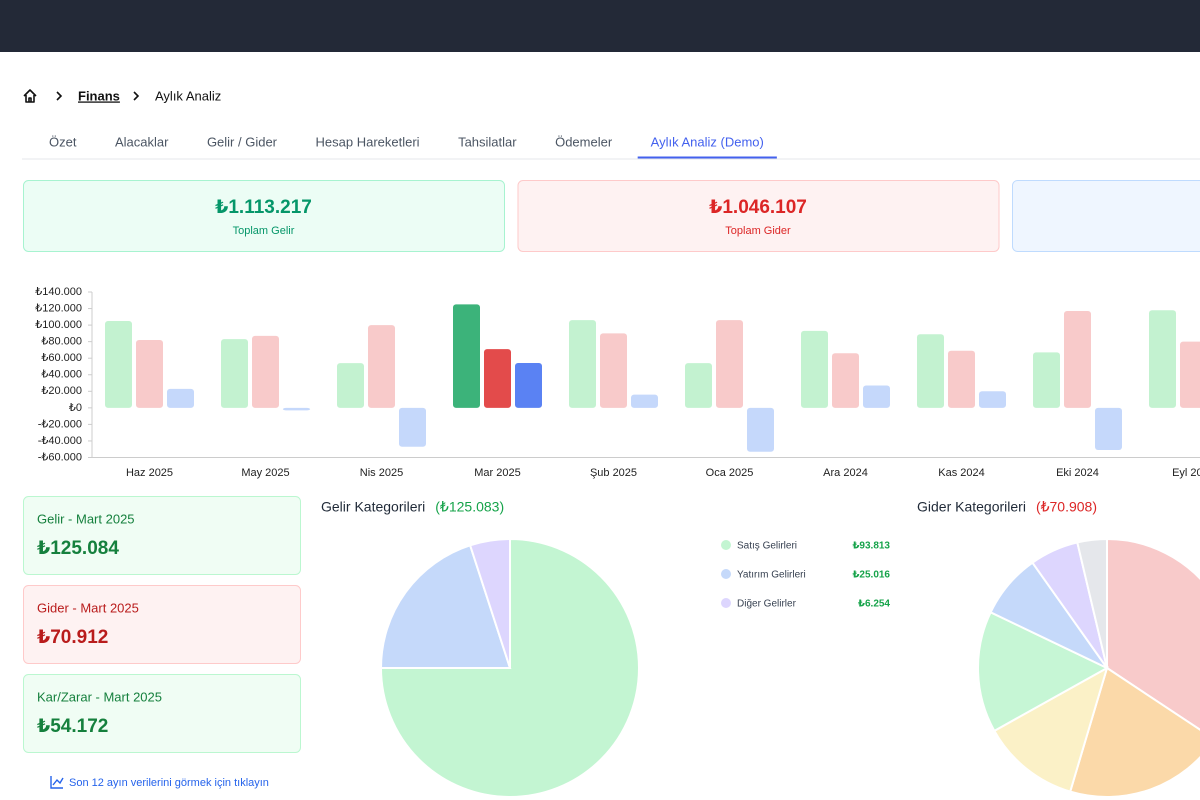 The height and width of the screenshot is (800, 1200). I want to click on y-tick-label: ₺80.000, so click(61, 342).